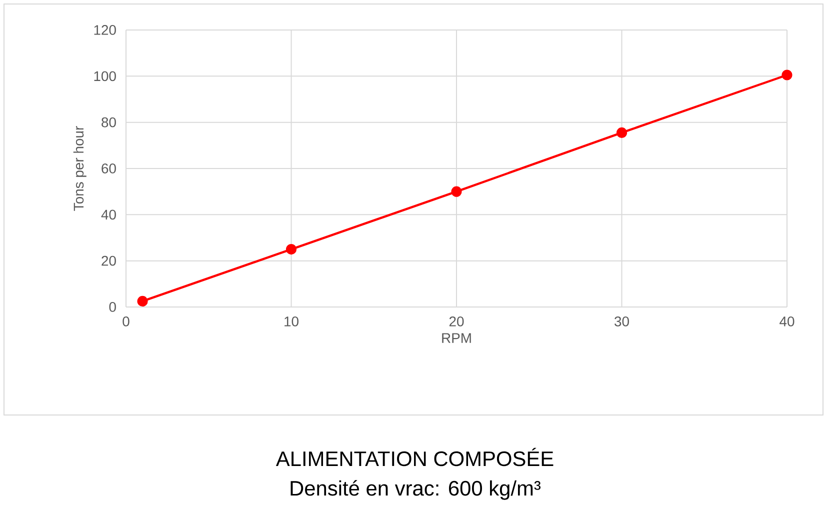 Image resolution: width=830 pixels, height=523 pixels. What do you see at coordinates (105, 30) in the screenshot?
I see `y-tick-label: 120` at bounding box center [105, 30].